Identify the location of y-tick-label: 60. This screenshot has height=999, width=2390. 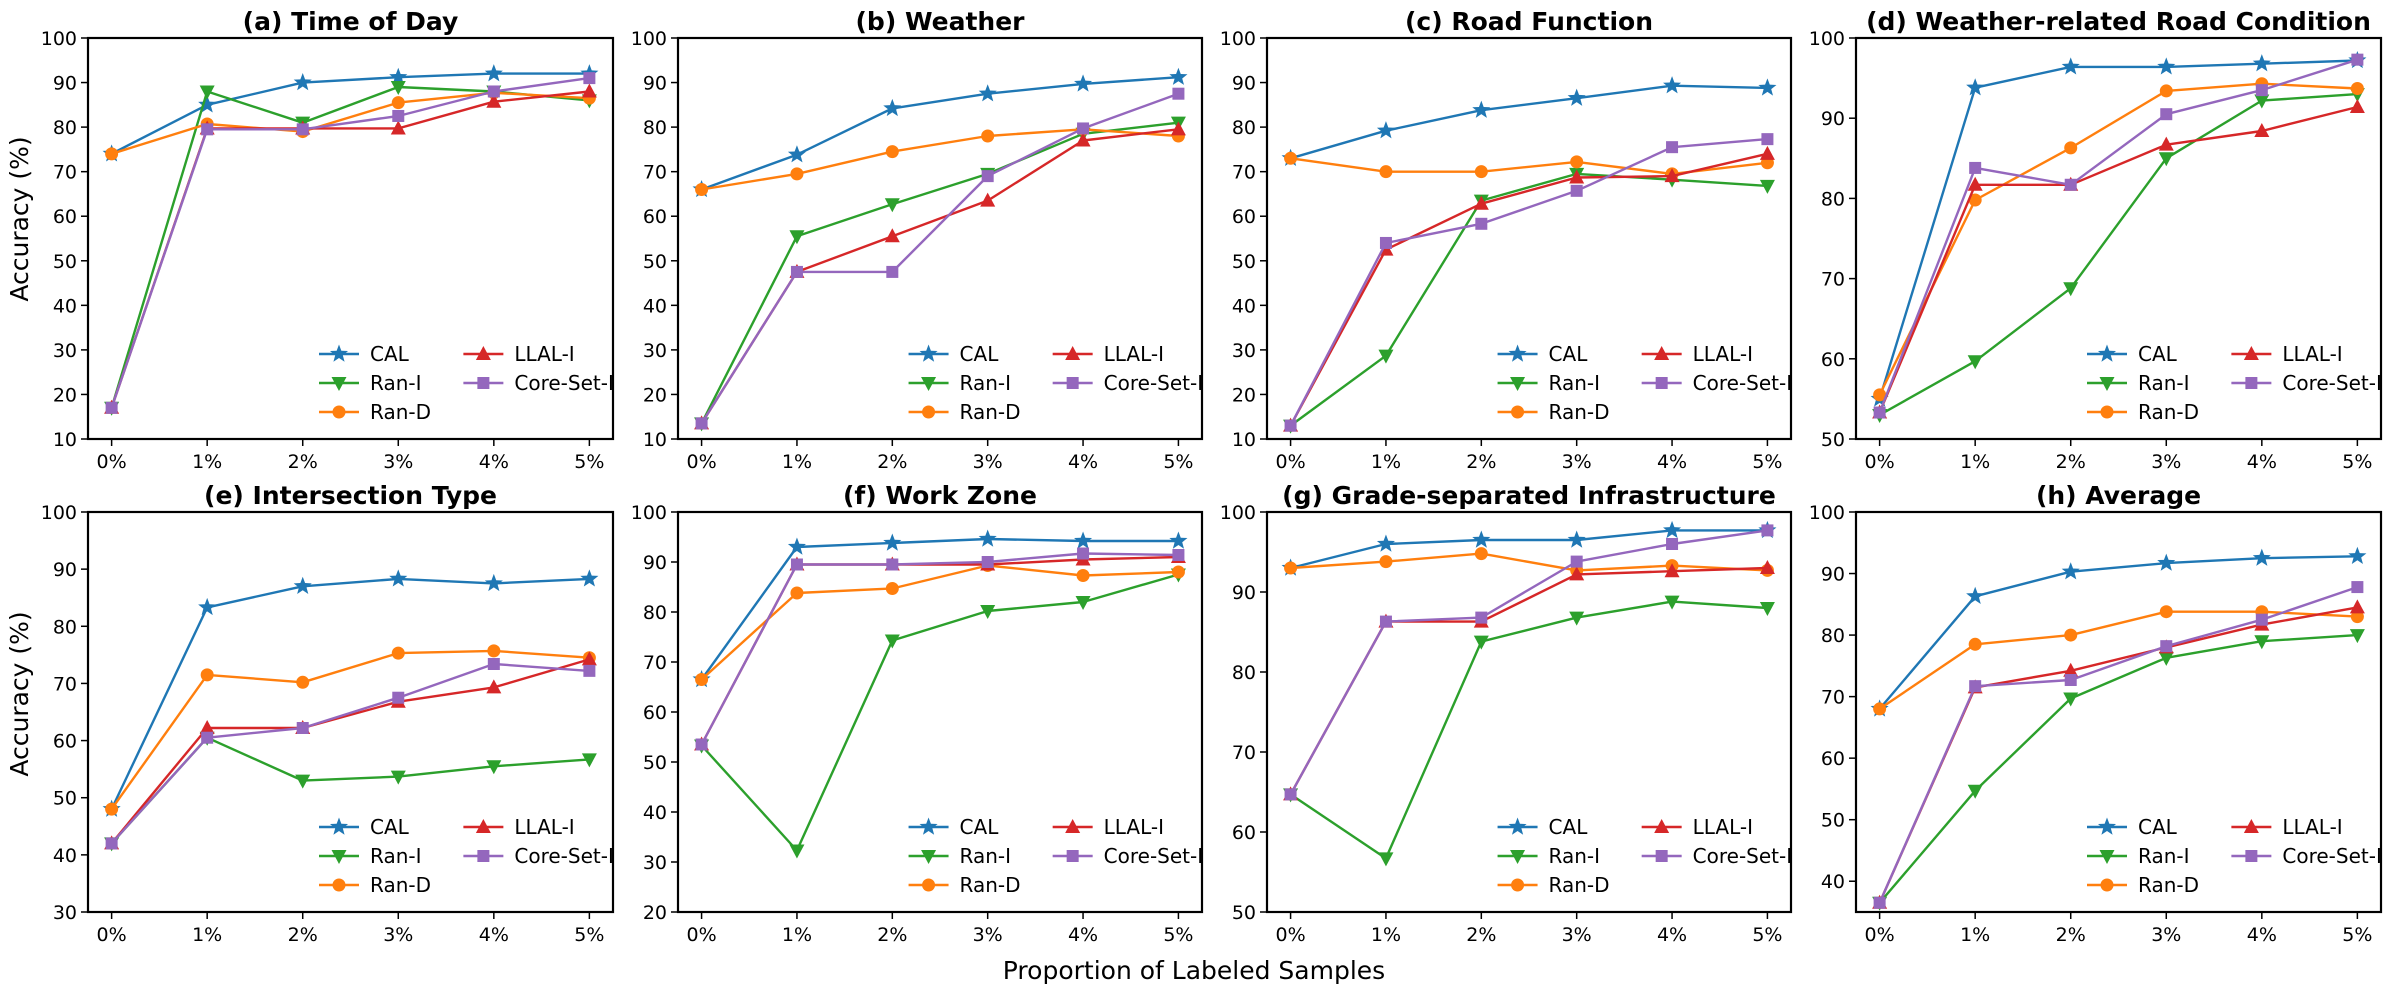
(655, 217).